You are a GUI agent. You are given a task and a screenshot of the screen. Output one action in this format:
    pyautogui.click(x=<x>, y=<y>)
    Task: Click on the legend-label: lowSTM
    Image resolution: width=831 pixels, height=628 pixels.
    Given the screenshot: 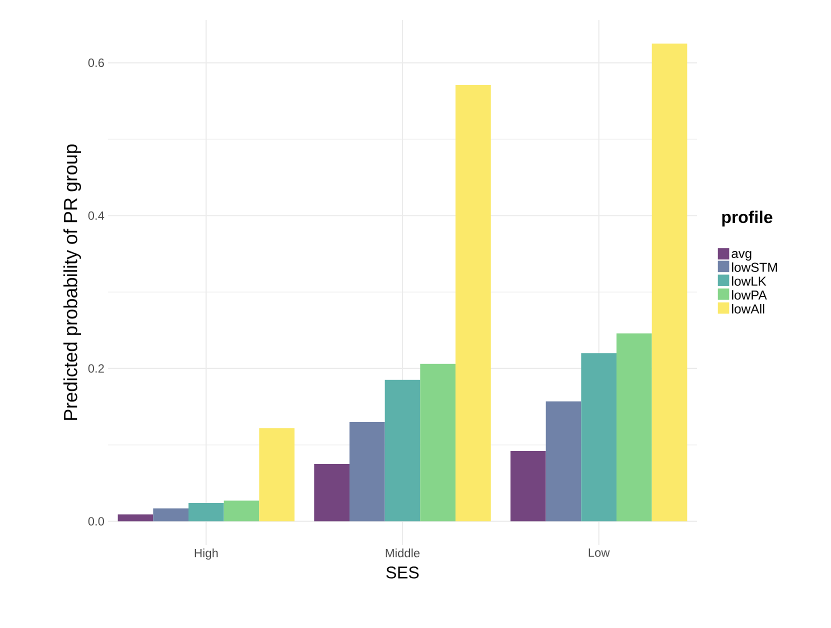 What is the action you would take?
    pyautogui.click(x=754, y=267)
    